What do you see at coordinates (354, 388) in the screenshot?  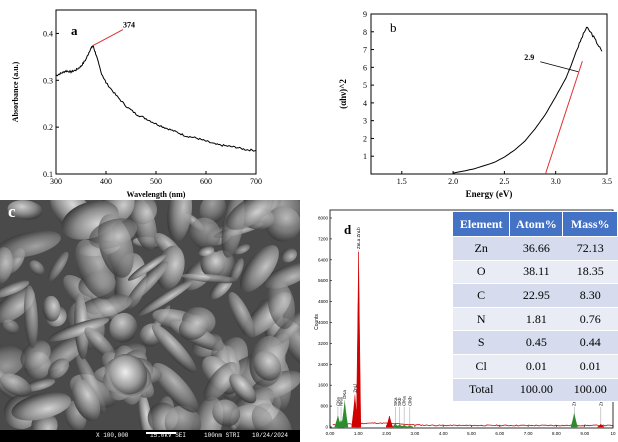 I see `peak-label: ZnLl` at bounding box center [354, 388].